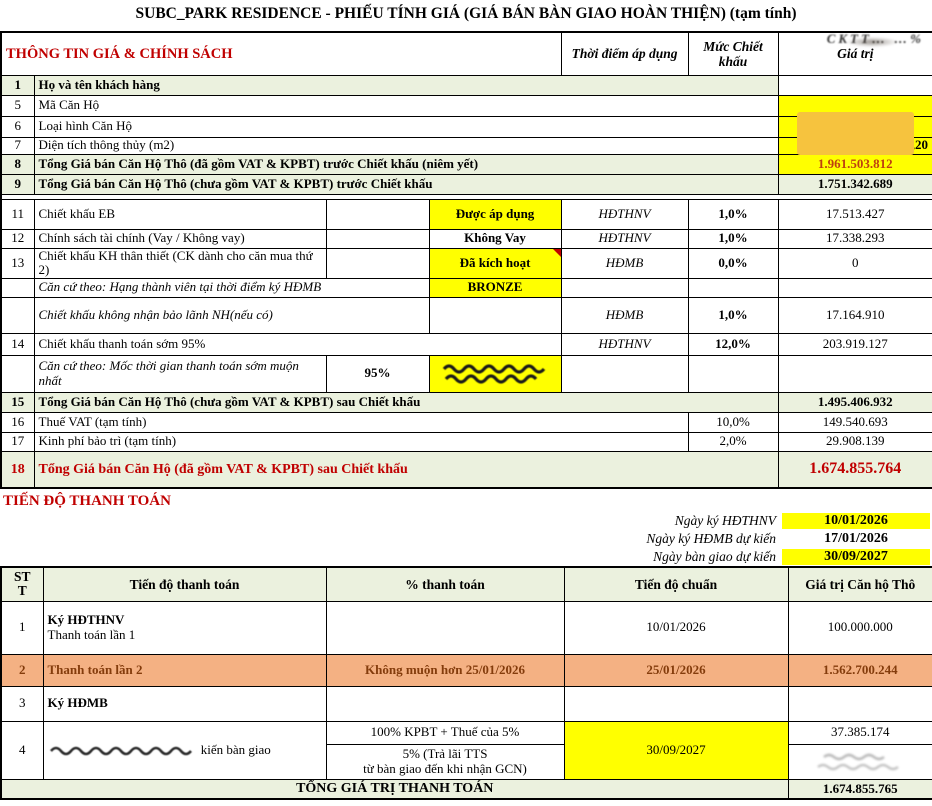 This screenshot has width=932, height=806. I want to click on cell-value: 1.751.342.689, so click(854, 184).